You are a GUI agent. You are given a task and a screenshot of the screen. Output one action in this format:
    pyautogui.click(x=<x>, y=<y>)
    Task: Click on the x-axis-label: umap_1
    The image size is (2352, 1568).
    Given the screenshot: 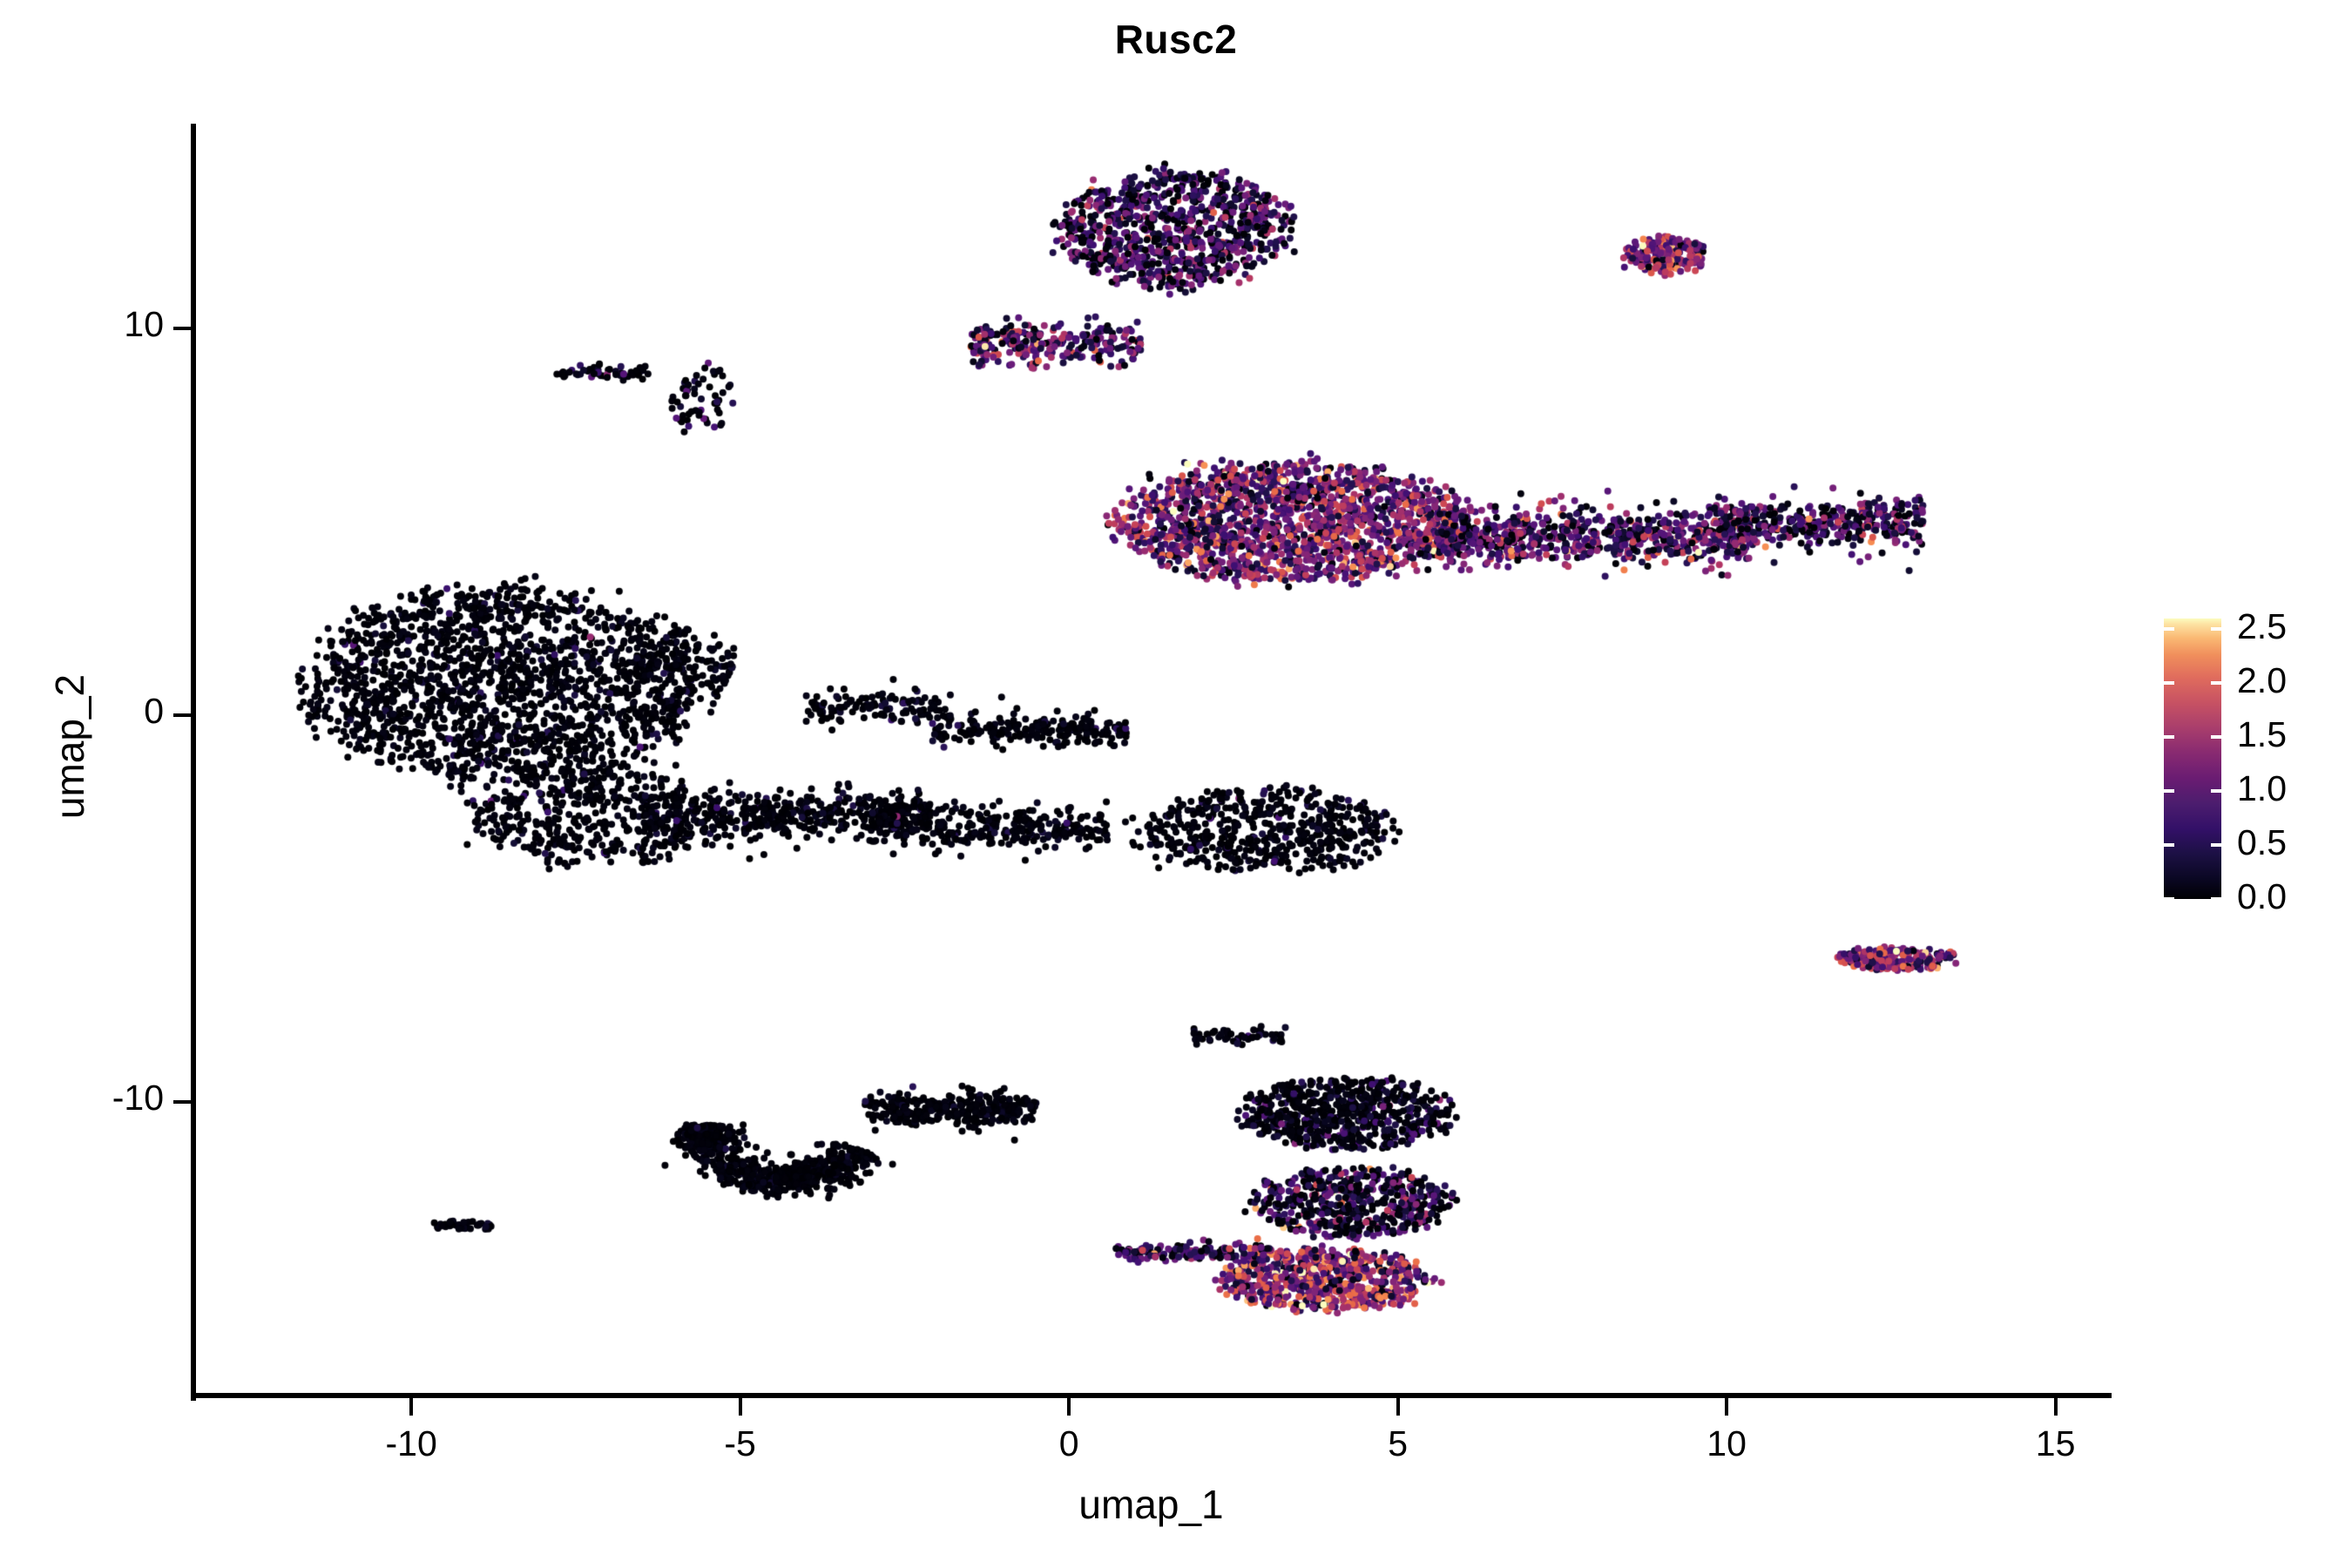 What is the action you would take?
    pyautogui.click(x=1151, y=1504)
    